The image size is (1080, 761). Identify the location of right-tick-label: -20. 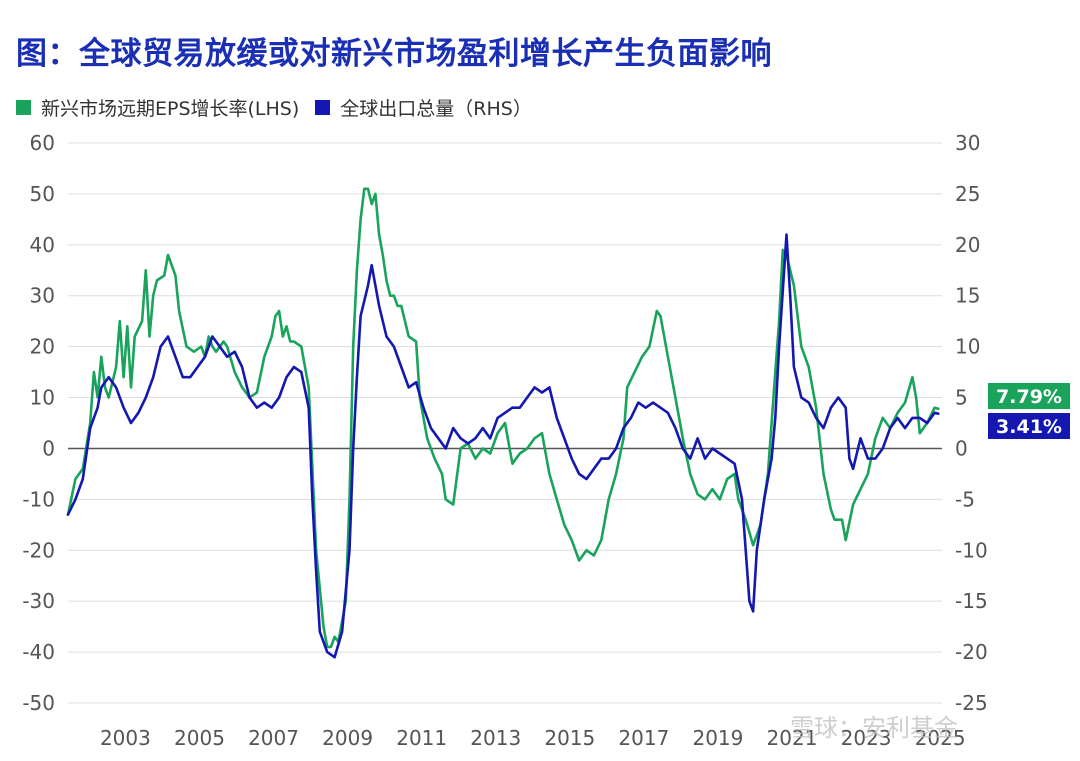
(971, 652).